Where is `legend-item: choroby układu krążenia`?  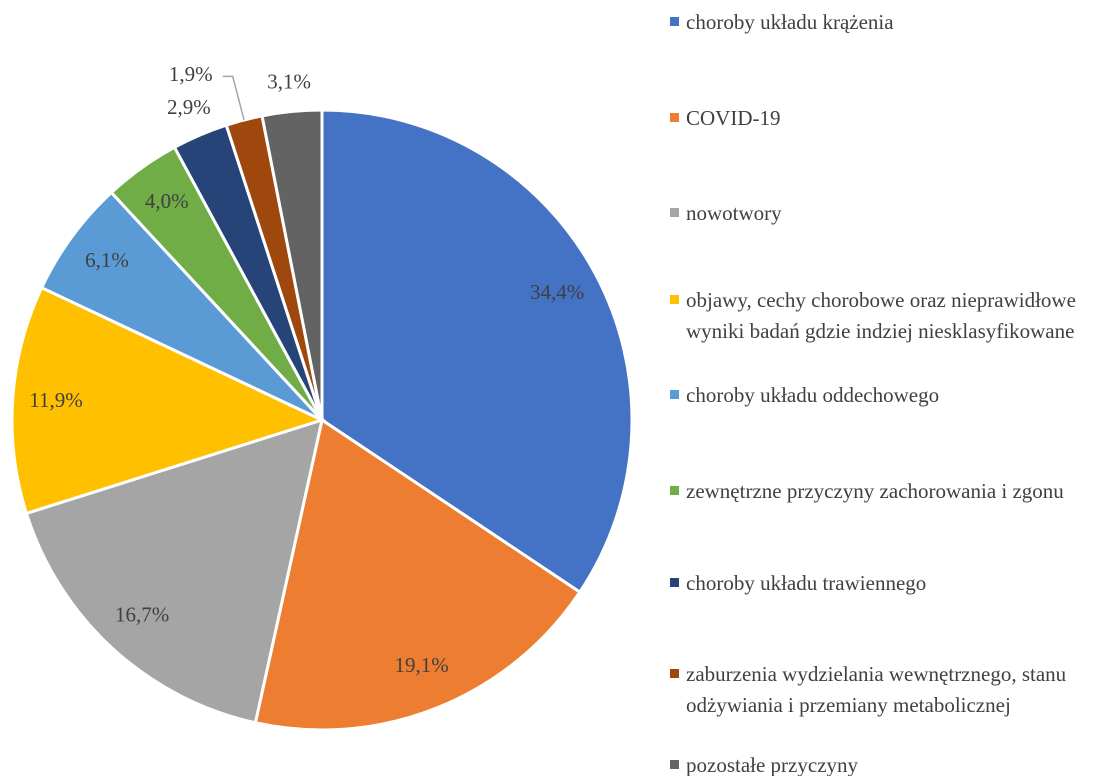
legend-item: choroby układu krążenia is located at coordinates (886, 22).